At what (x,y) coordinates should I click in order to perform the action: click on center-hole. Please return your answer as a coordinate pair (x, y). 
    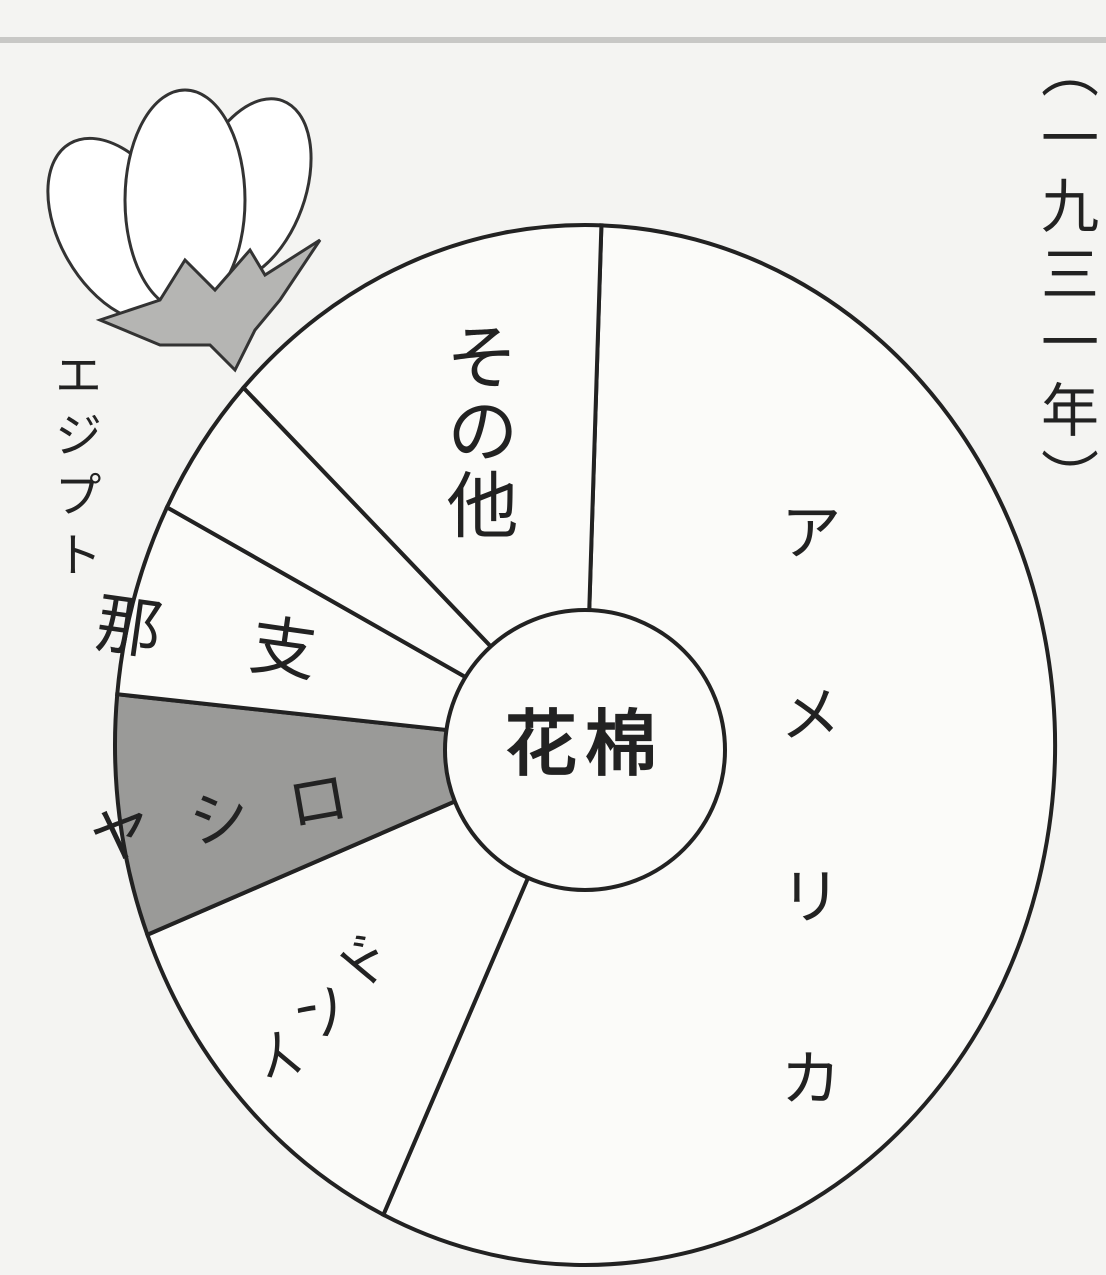
    Looking at the image, I should click on (585, 750).